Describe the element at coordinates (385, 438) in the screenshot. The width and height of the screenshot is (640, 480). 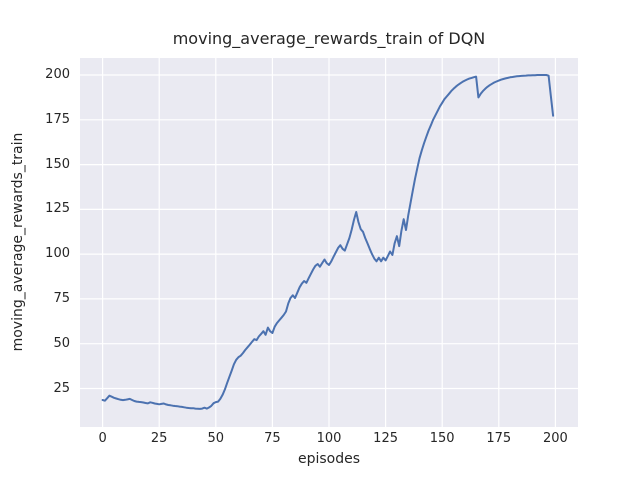
I see `x-tick-label: 125` at that location.